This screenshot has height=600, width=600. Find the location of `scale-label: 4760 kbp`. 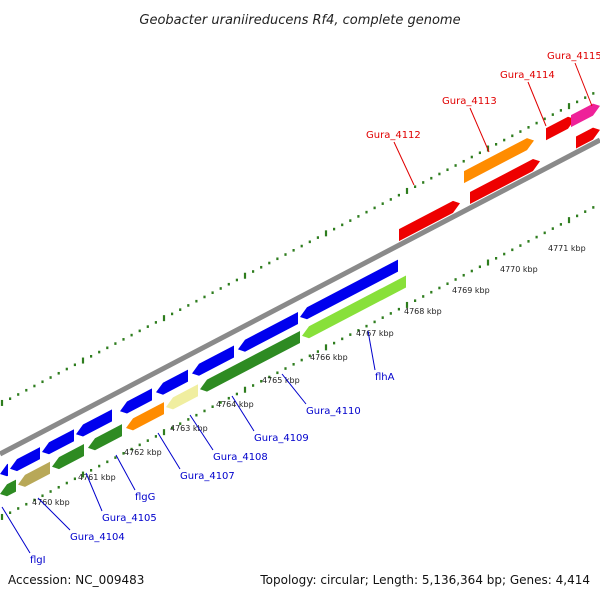

scale-label: 4760 kbp is located at coordinates (51, 502).